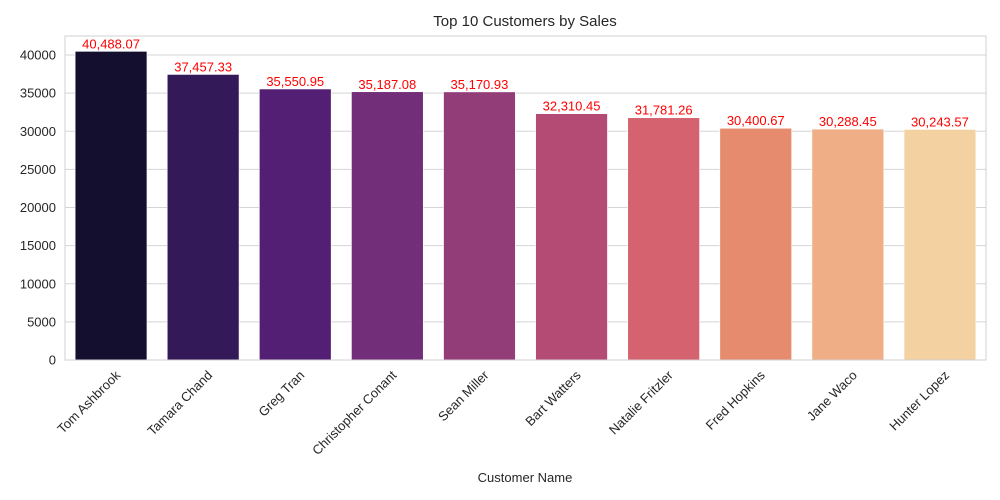 This screenshot has width=1000, height=500. I want to click on y-tick-label: 35000, so click(38, 93).